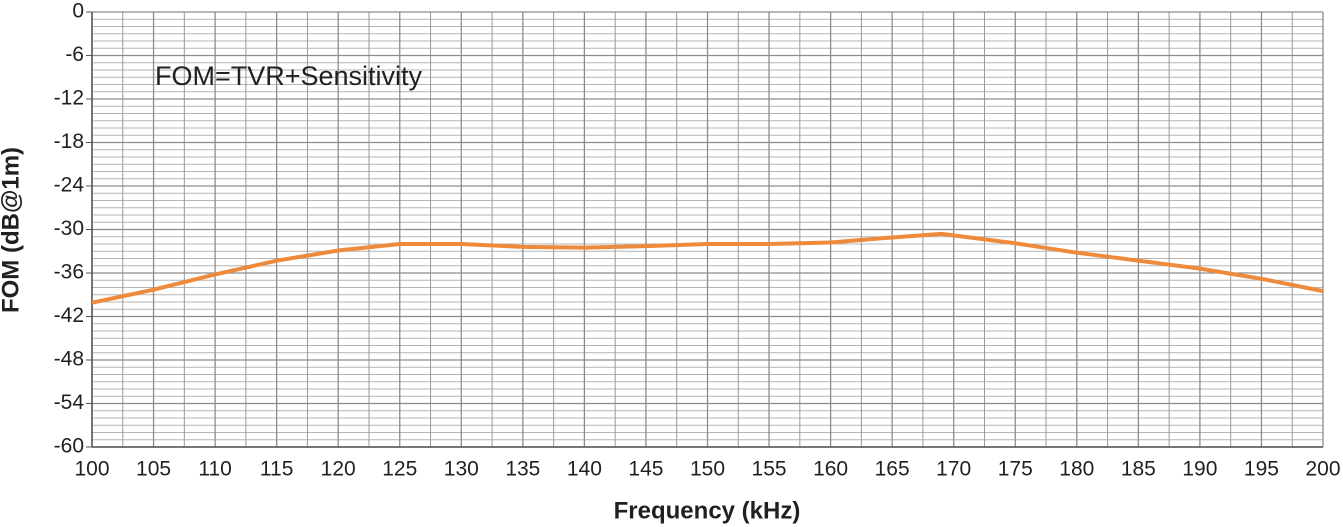  I want to click on x-tick-label: 195, so click(1261, 469).